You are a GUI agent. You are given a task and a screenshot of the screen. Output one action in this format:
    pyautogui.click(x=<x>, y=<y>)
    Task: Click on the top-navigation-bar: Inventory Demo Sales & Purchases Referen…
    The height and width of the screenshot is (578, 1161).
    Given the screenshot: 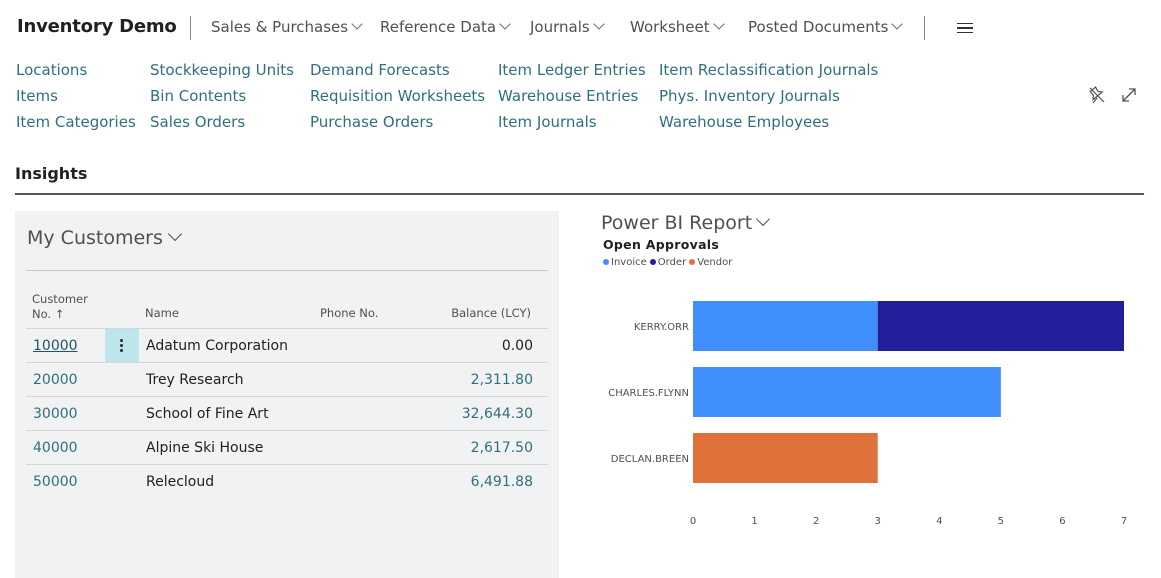 What is the action you would take?
    pyautogui.click(x=580, y=28)
    